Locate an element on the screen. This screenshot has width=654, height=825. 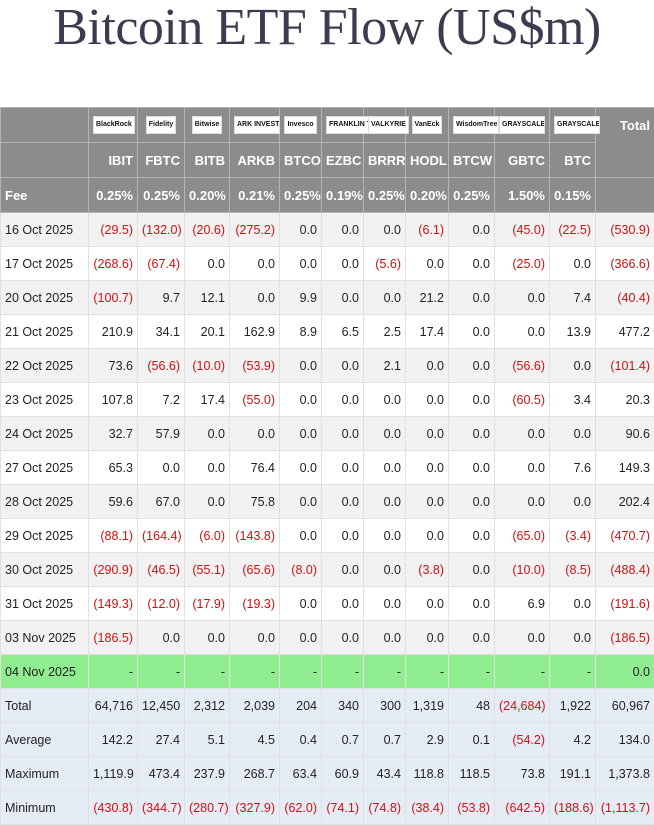
issuer-logo: Invesco is located at coordinates (300, 125).